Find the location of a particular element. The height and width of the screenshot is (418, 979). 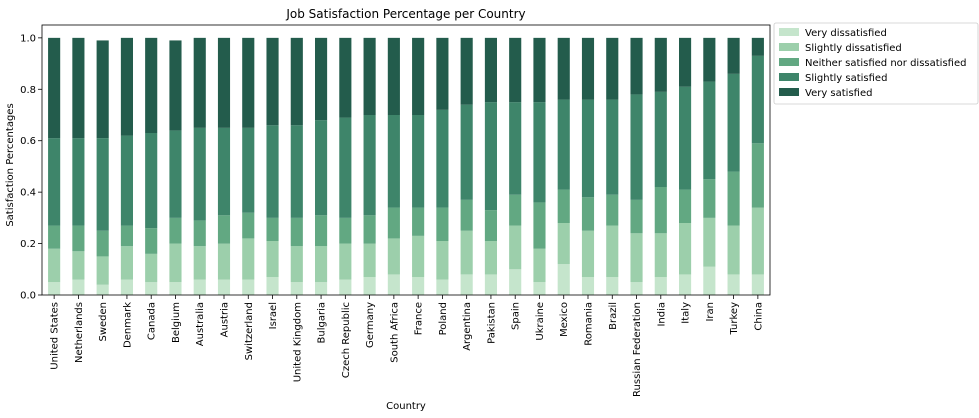

y-tick-label: 0.8 is located at coordinates (28, 90).